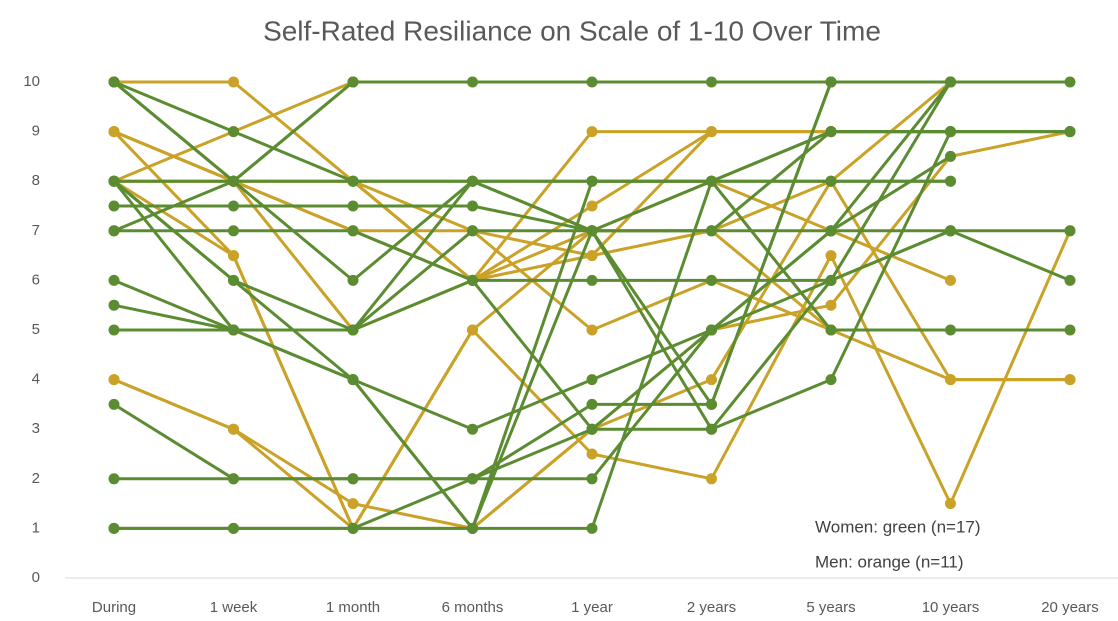  Describe the element at coordinates (36, 279) in the screenshot. I see `y-tick-label: 6` at that location.